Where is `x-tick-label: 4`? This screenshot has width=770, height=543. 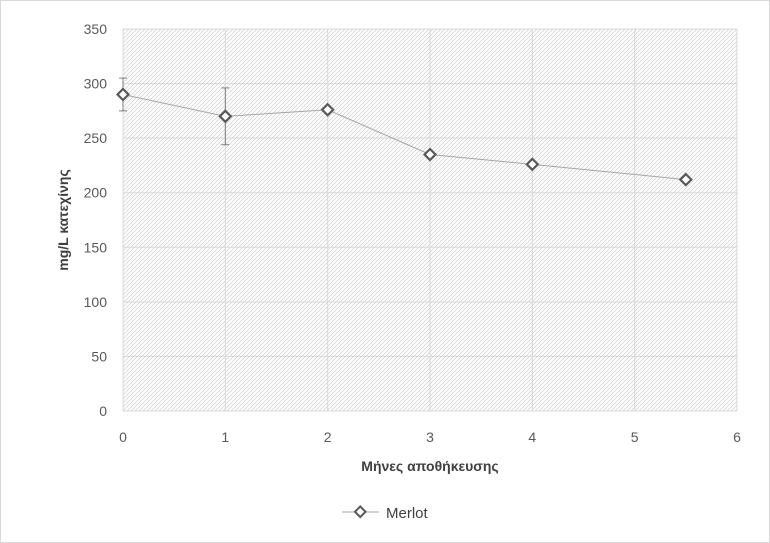 x-tick-label: 4 is located at coordinates (532, 437).